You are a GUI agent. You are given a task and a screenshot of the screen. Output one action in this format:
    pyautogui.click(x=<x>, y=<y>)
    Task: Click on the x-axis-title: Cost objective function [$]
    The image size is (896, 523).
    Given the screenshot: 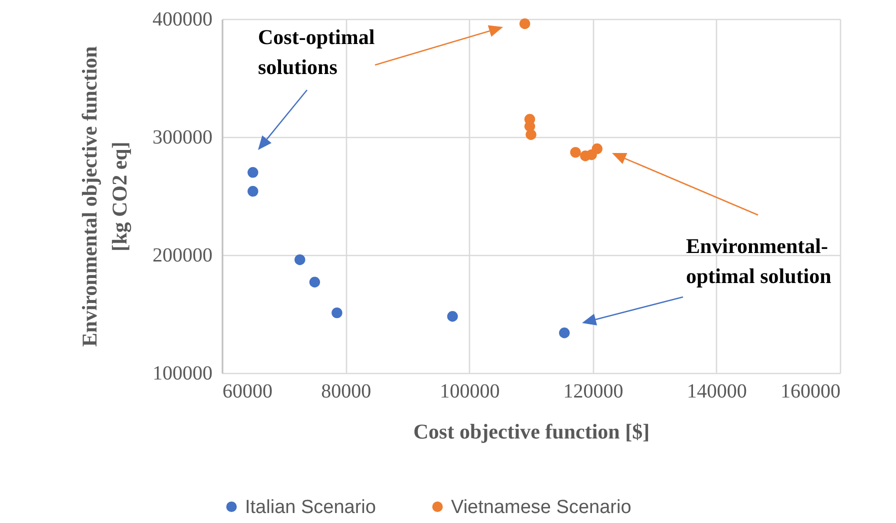 What is the action you would take?
    pyautogui.click(x=531, y=432)
    